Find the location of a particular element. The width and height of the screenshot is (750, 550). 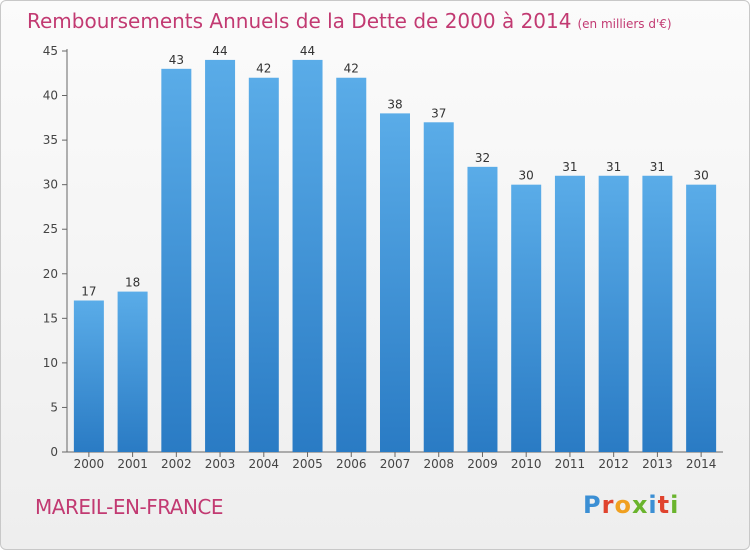

logo-letter: t is located at coordinates (664, 505).